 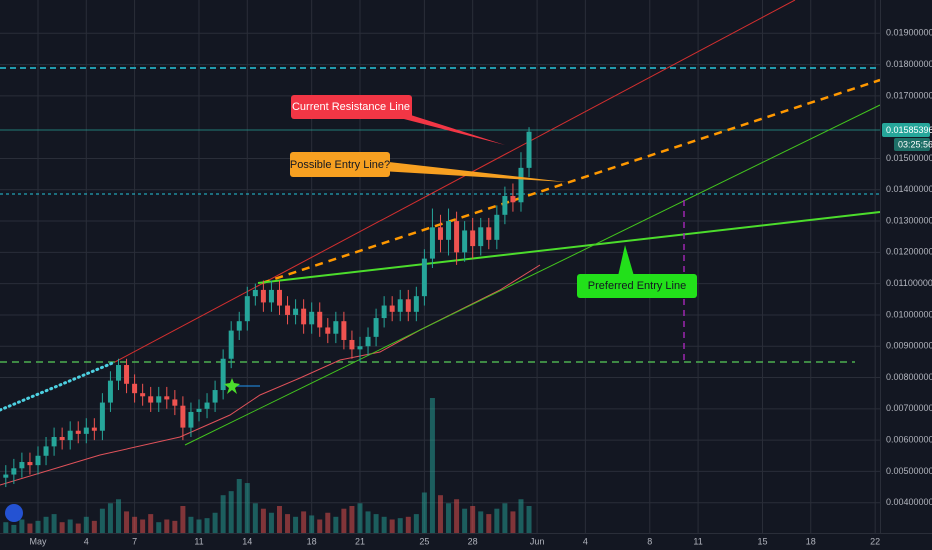 What do you see at coordinates (909, 439) in the screenshot?
I see `y-tick-label: 0.00600000` at bounding box center [909, 439].